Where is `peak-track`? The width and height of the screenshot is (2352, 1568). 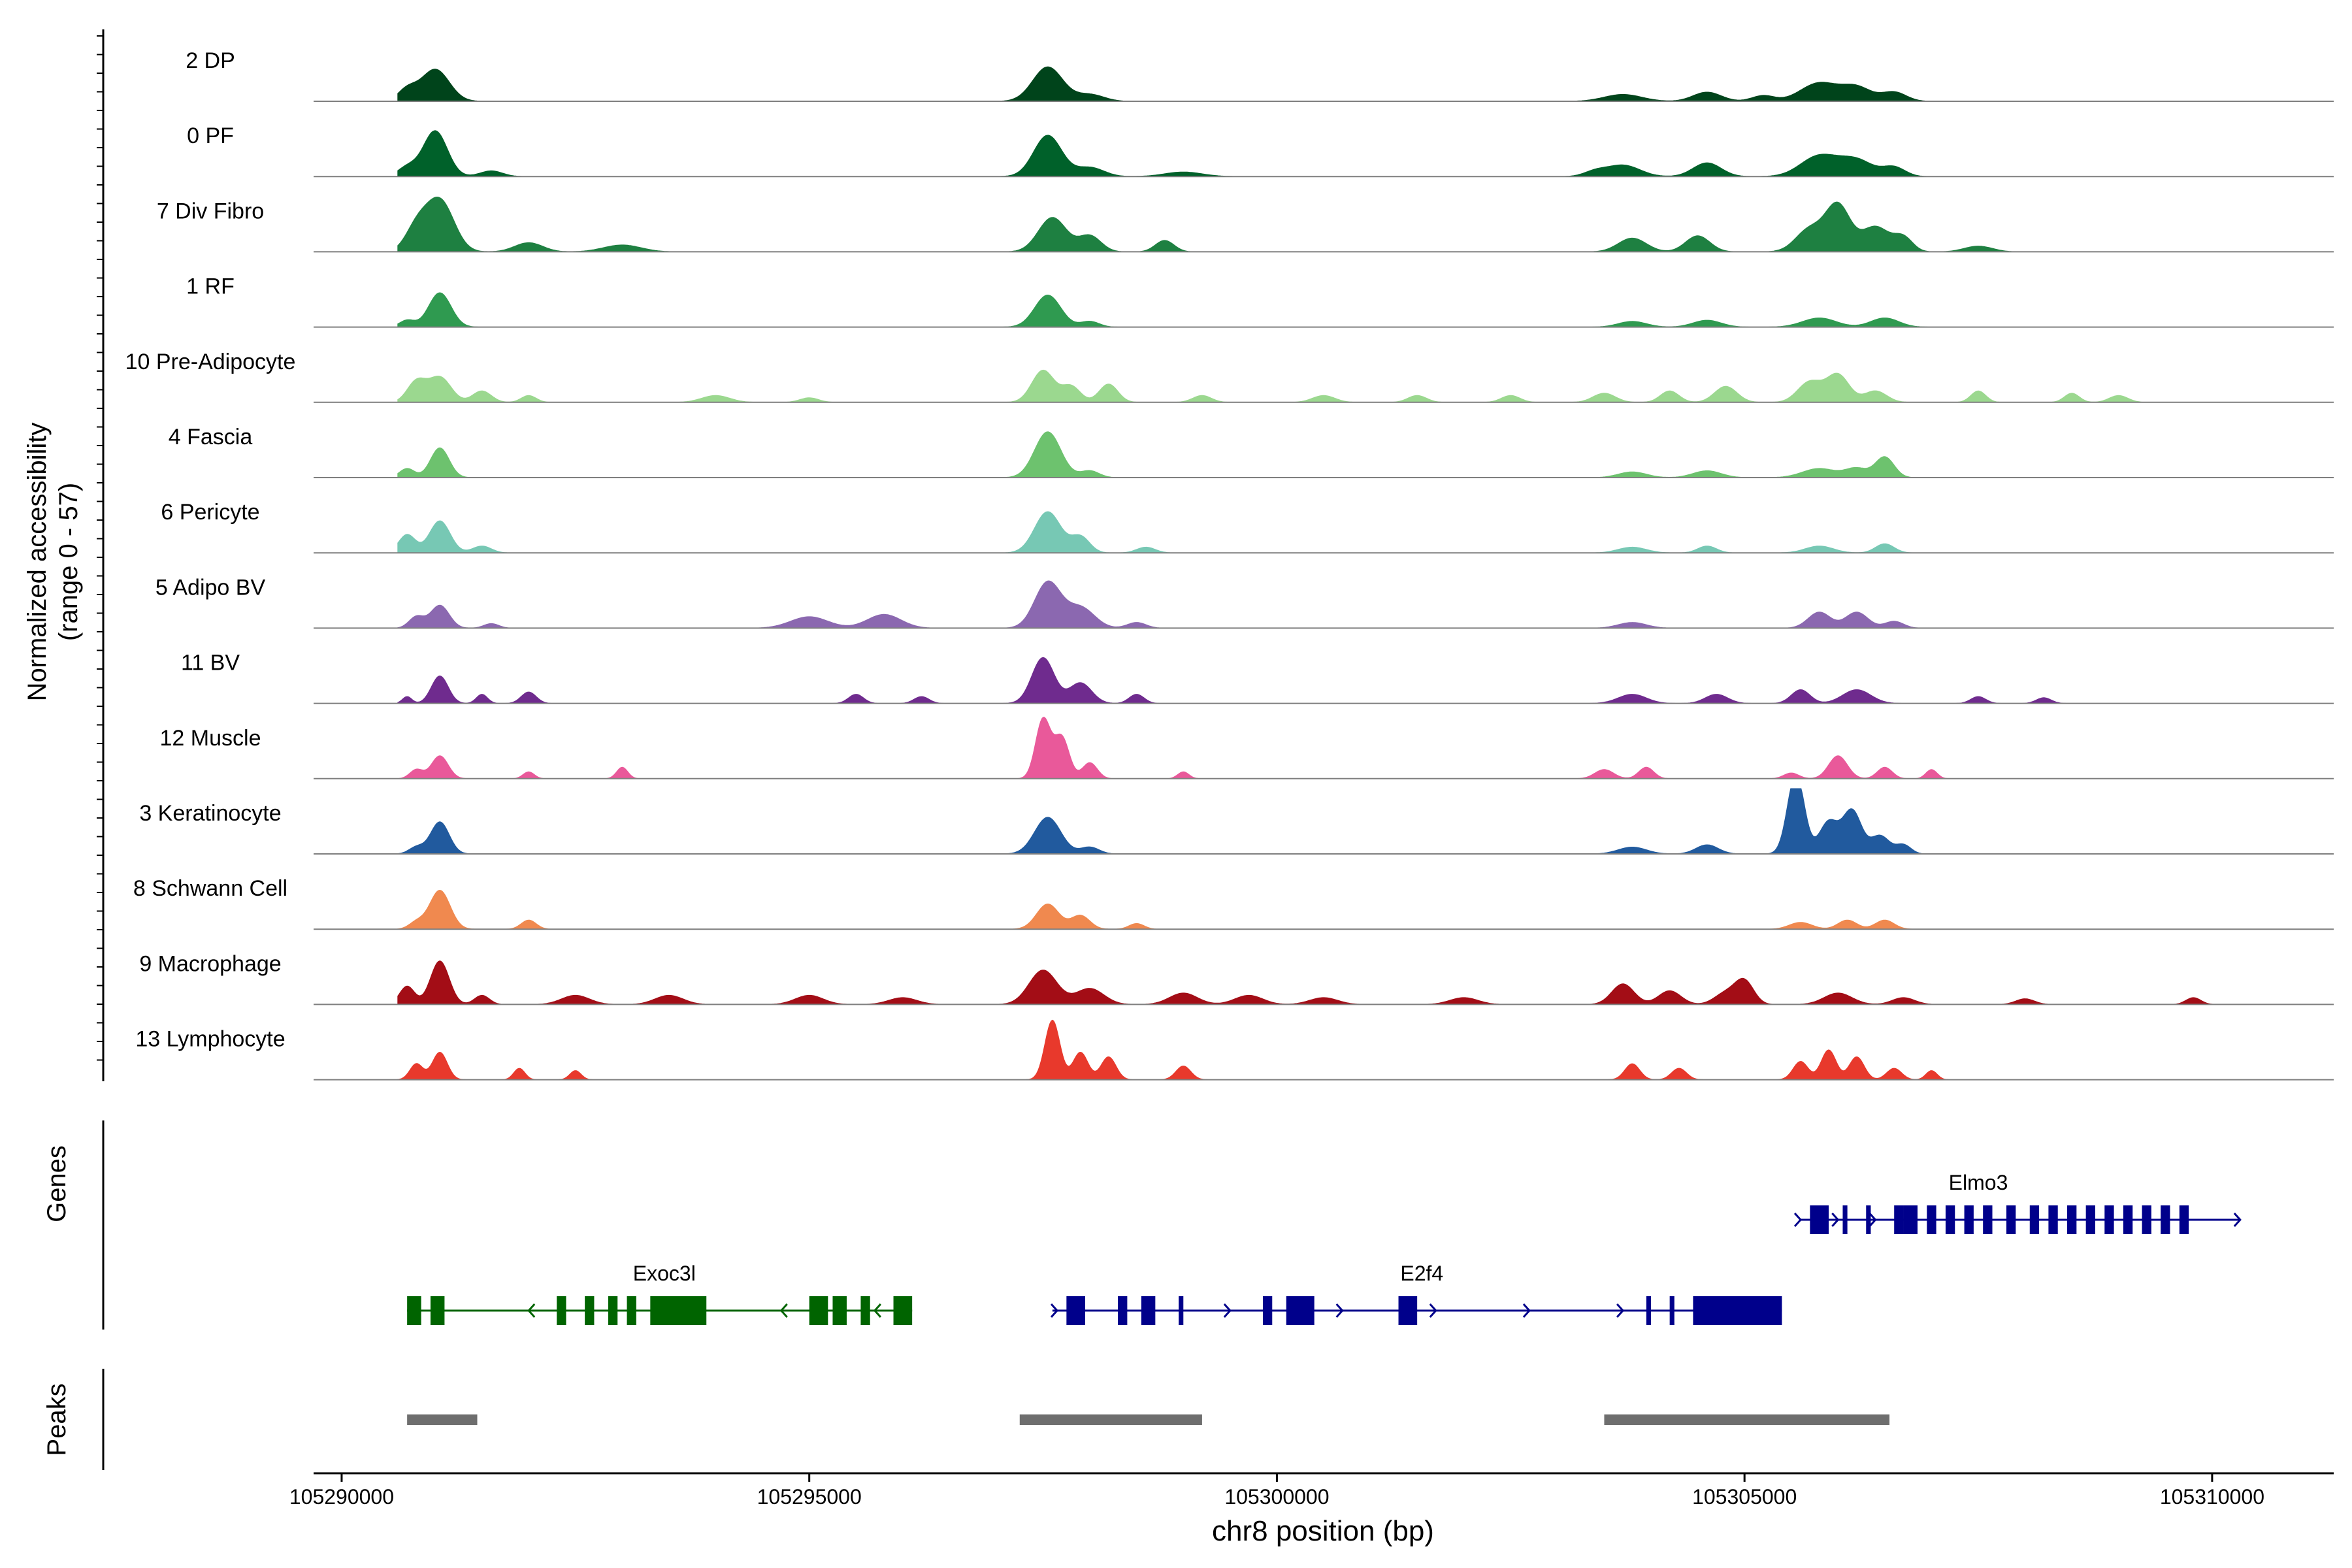 peak-track is located at coordinates (996, 1419).